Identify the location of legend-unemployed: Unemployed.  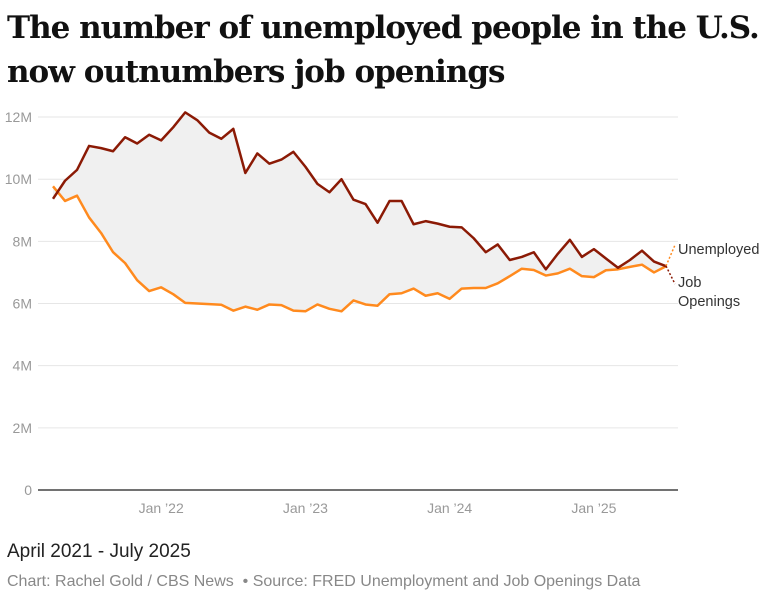
(718, 250).